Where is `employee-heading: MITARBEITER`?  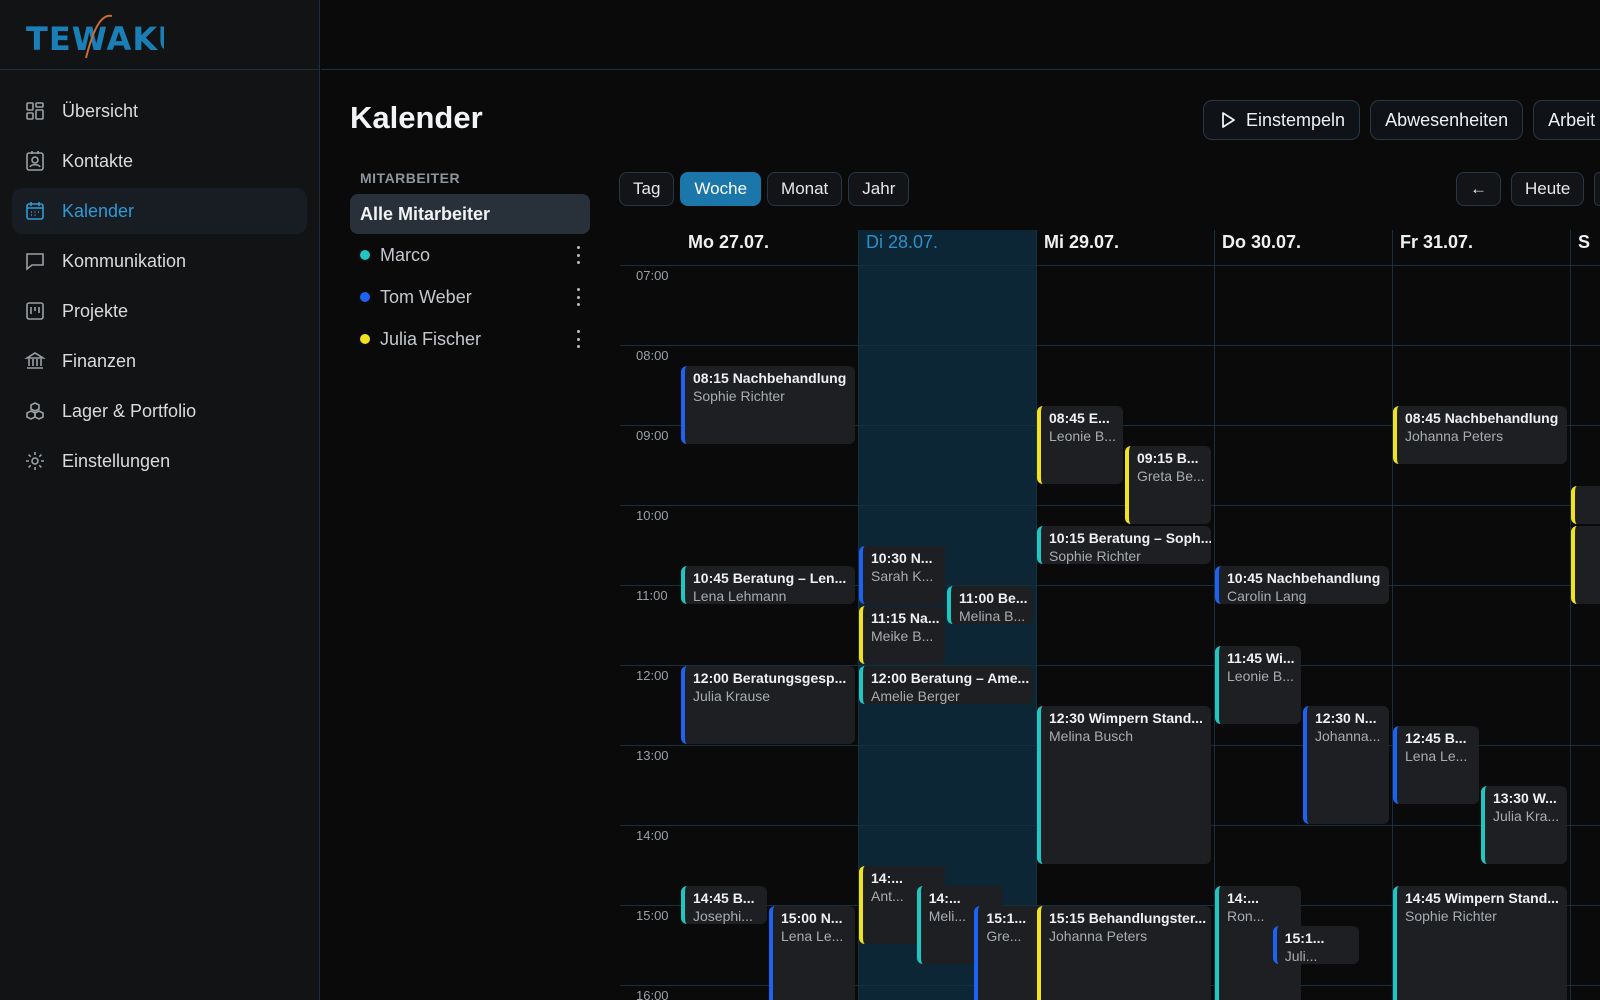 employee-heading: MITARBEITER is located at coordinates (410, 178).